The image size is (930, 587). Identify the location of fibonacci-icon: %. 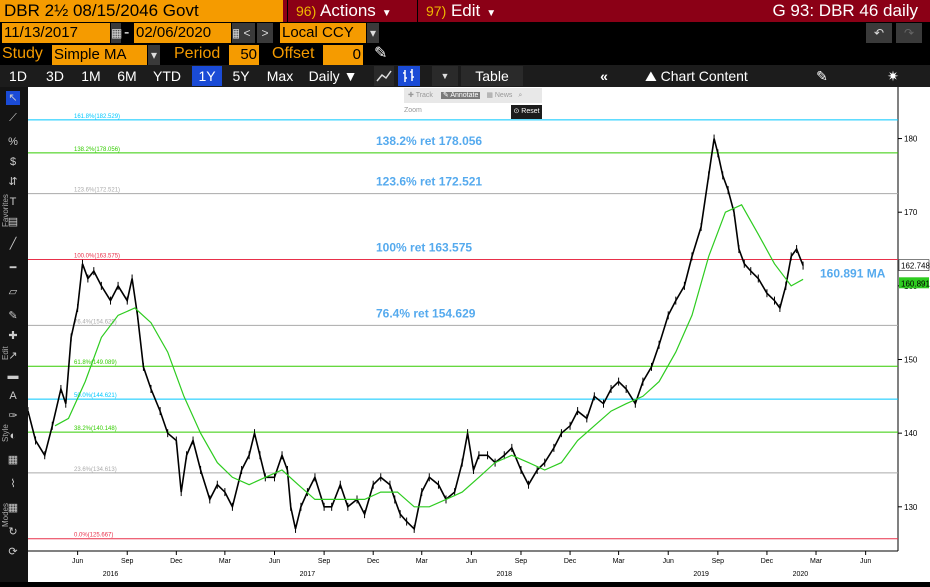
(13, 142).